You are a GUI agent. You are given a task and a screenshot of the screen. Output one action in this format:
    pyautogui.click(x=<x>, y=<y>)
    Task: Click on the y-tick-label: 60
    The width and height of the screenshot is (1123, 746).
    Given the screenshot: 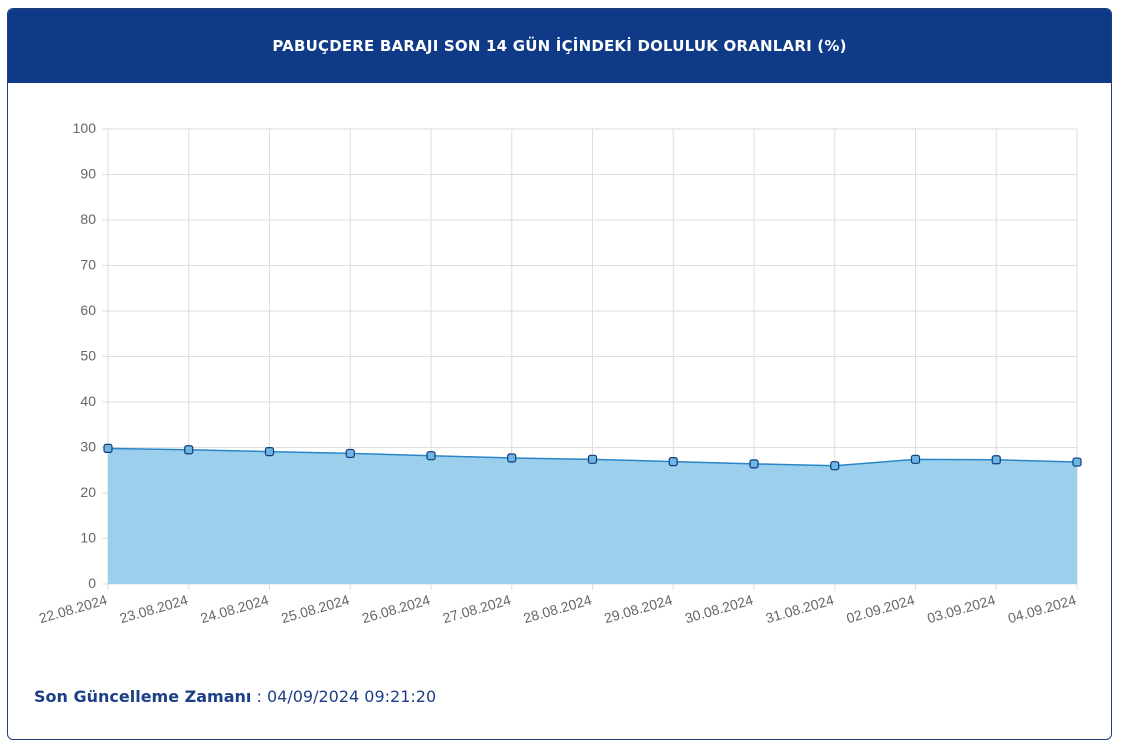 What is the action you would take?
    pyautogui.click(x=88, y=310)
    